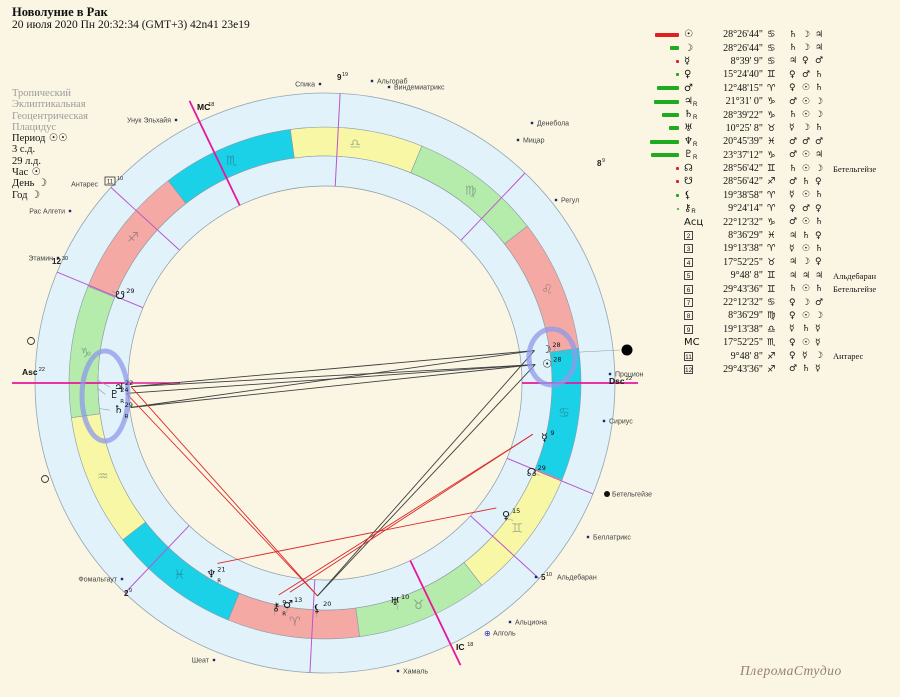 This screenshot has width=900, height=697. Describe the element at coordinates (743, 88) in the screenshot. I see `object-position: 12°48'15"` at that location.